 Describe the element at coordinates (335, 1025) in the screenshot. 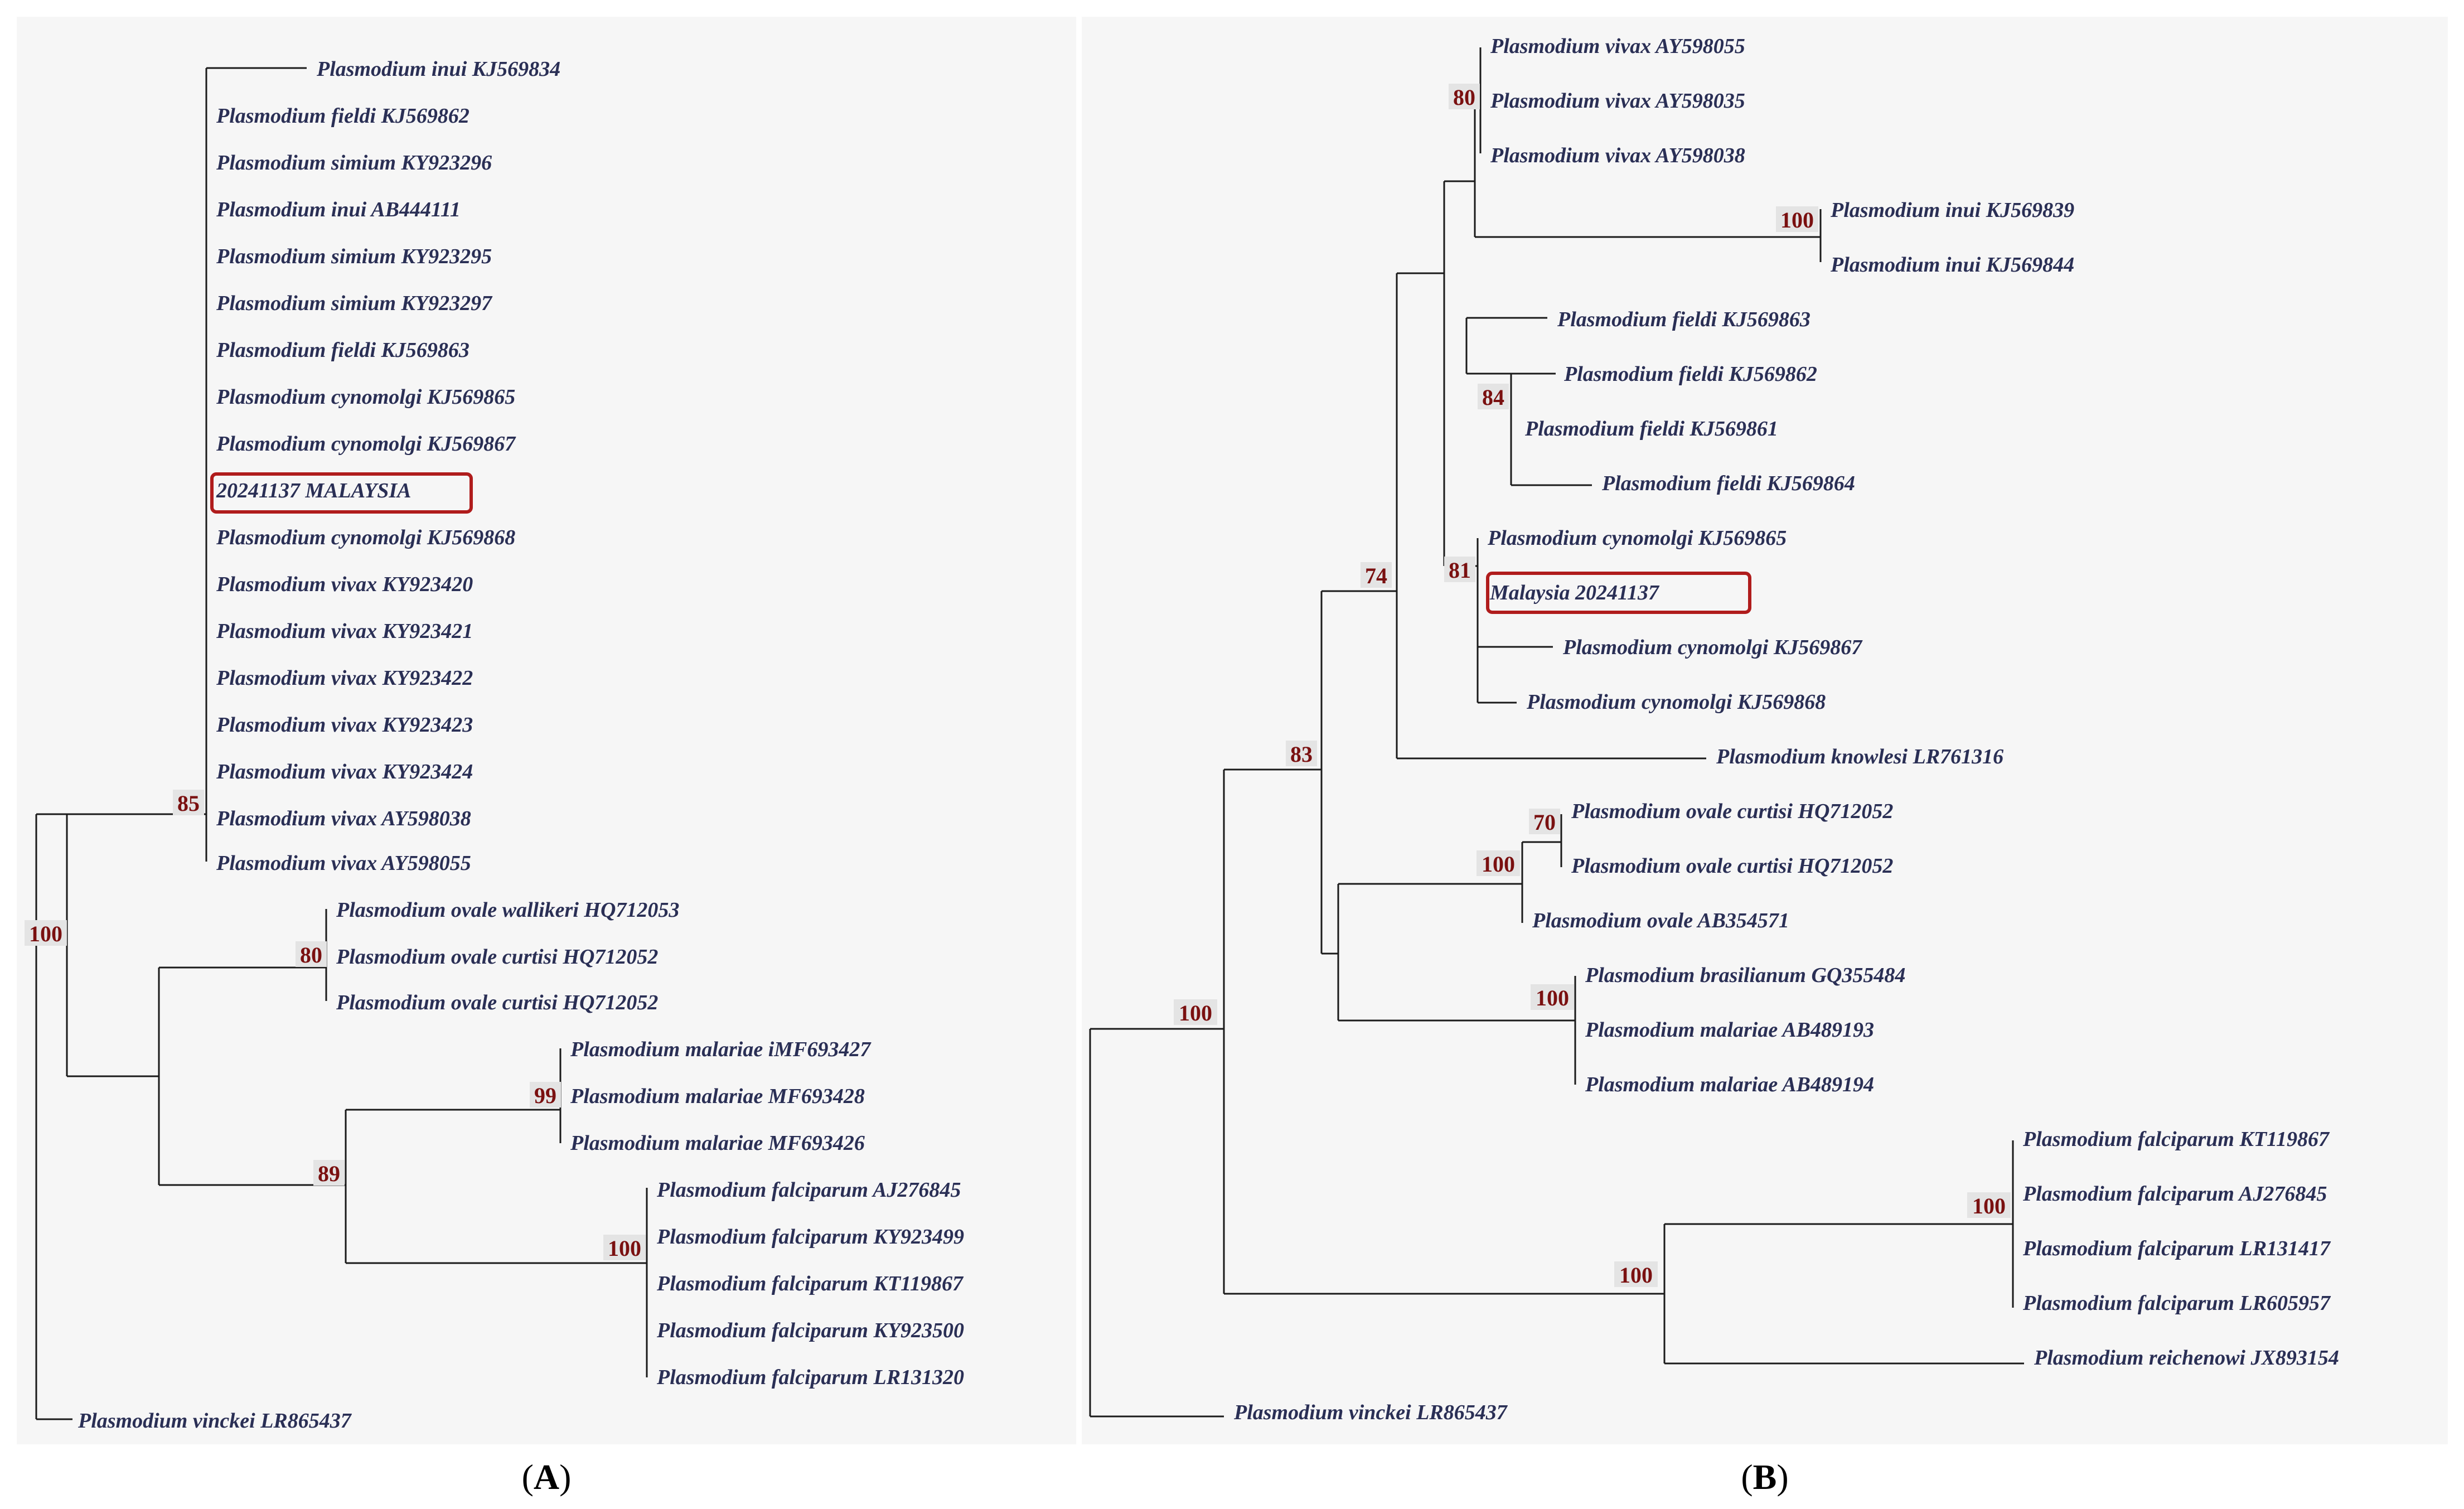

I see `tree-a-bootstrap: 85 100 80 99 89 100` at that location.